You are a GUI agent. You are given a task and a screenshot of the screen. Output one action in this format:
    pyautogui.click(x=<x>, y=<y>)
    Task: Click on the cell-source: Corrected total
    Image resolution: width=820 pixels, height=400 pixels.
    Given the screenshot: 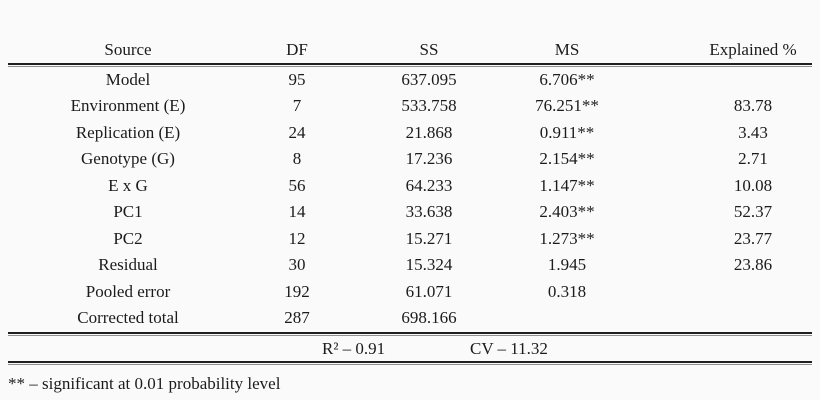 What is the action you would take?
    pyautogui.click(x=128, y=318)
    